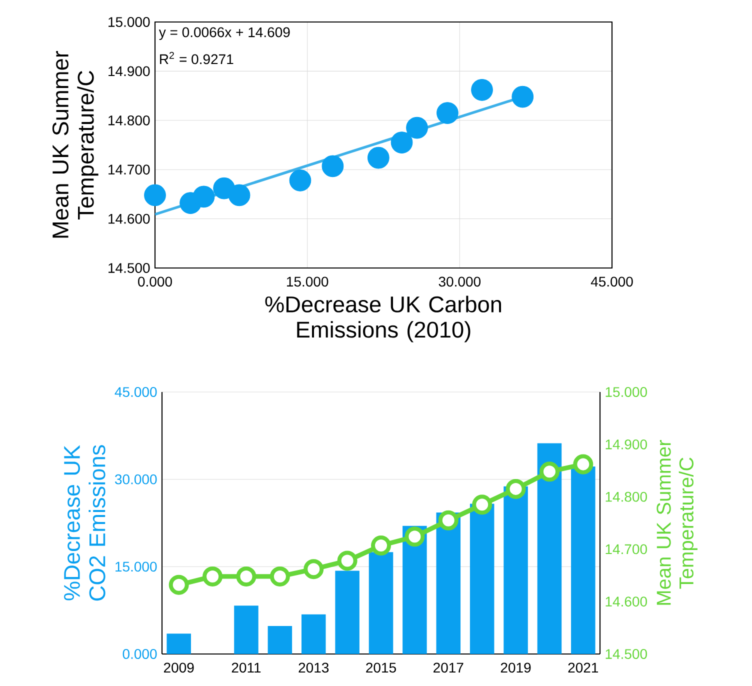  What do you see at coordinates (313, 667) in the screenshot?
I see `x-tick-label: 2013` at bounding box center [313, 667].